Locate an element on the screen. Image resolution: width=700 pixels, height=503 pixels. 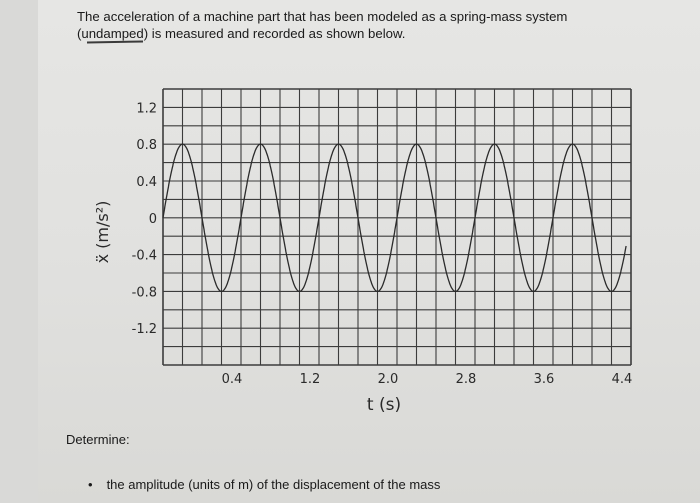
y-tick-label: 1.2 is located at coordinates (146, 108).